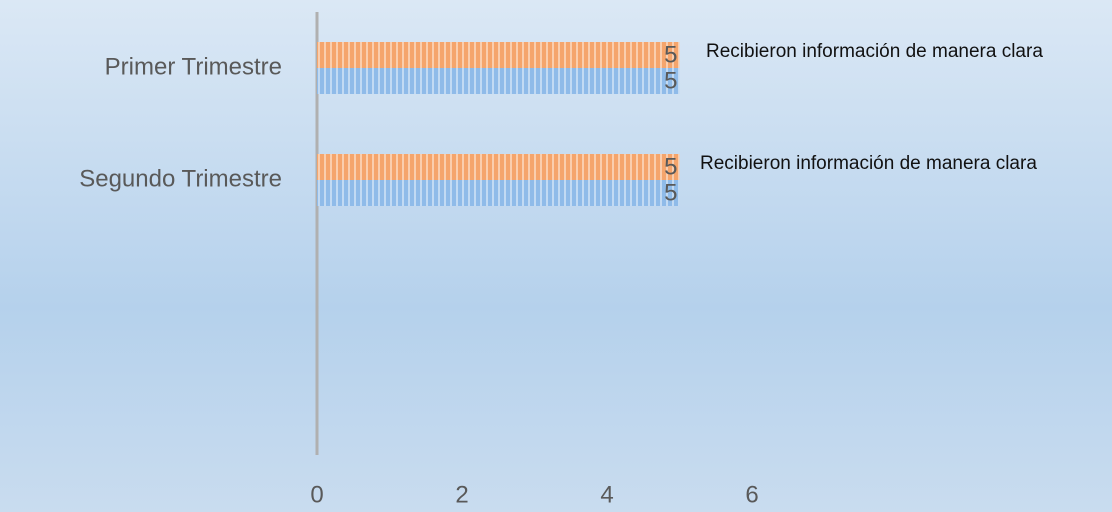 Image resolution: width=1112 pixels, height=512 pixels. Describe the element at coordinates (751, 494) in the screenshot. I see `x-tick-label: 6` at that location.